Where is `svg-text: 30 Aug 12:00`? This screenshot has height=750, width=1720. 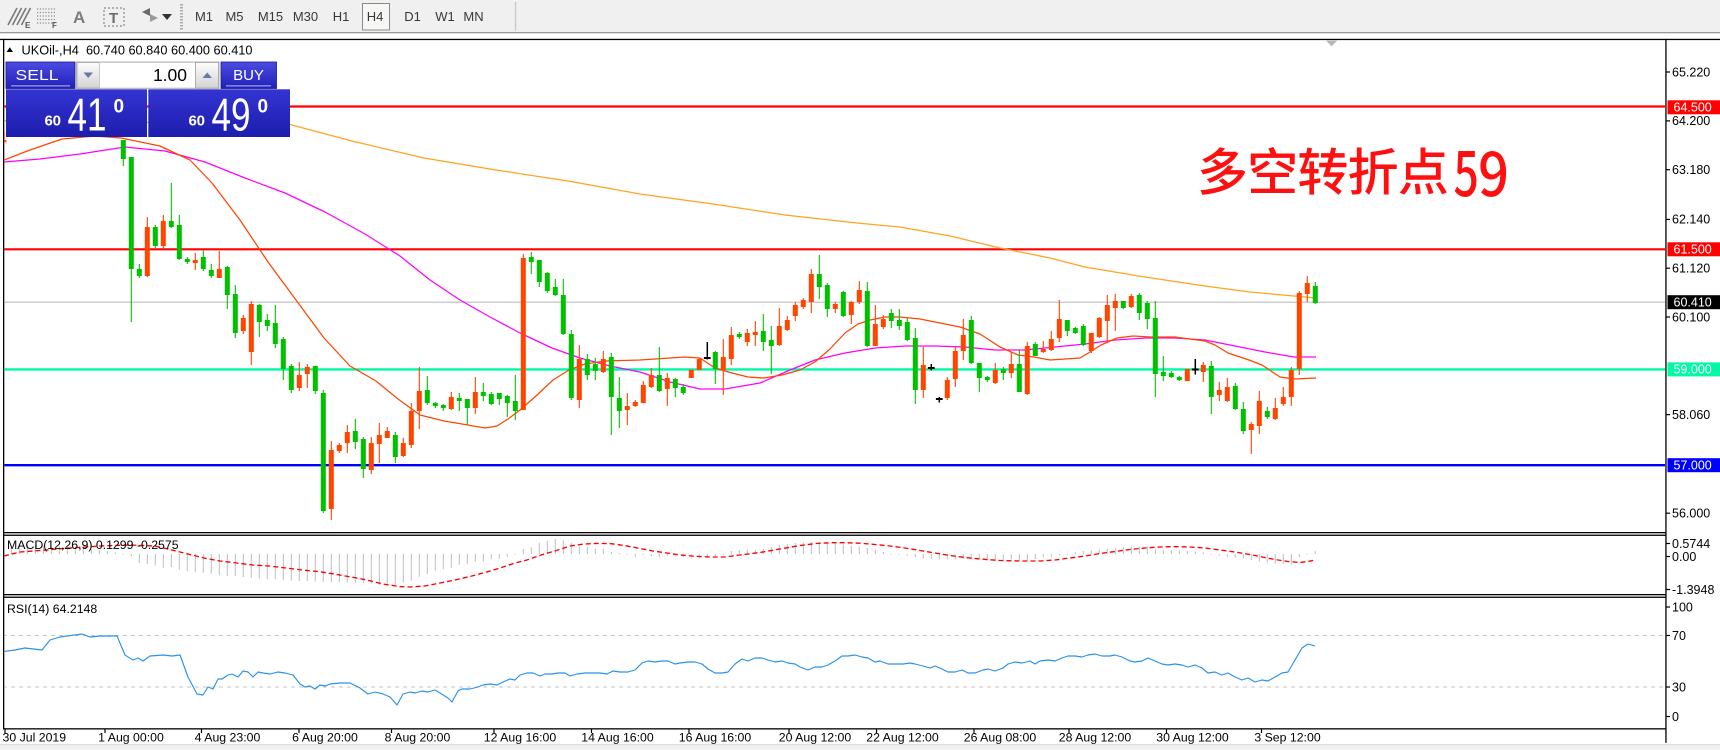 svg-text: 30 Aug 12:00 is located at coordinates (1192, 738).